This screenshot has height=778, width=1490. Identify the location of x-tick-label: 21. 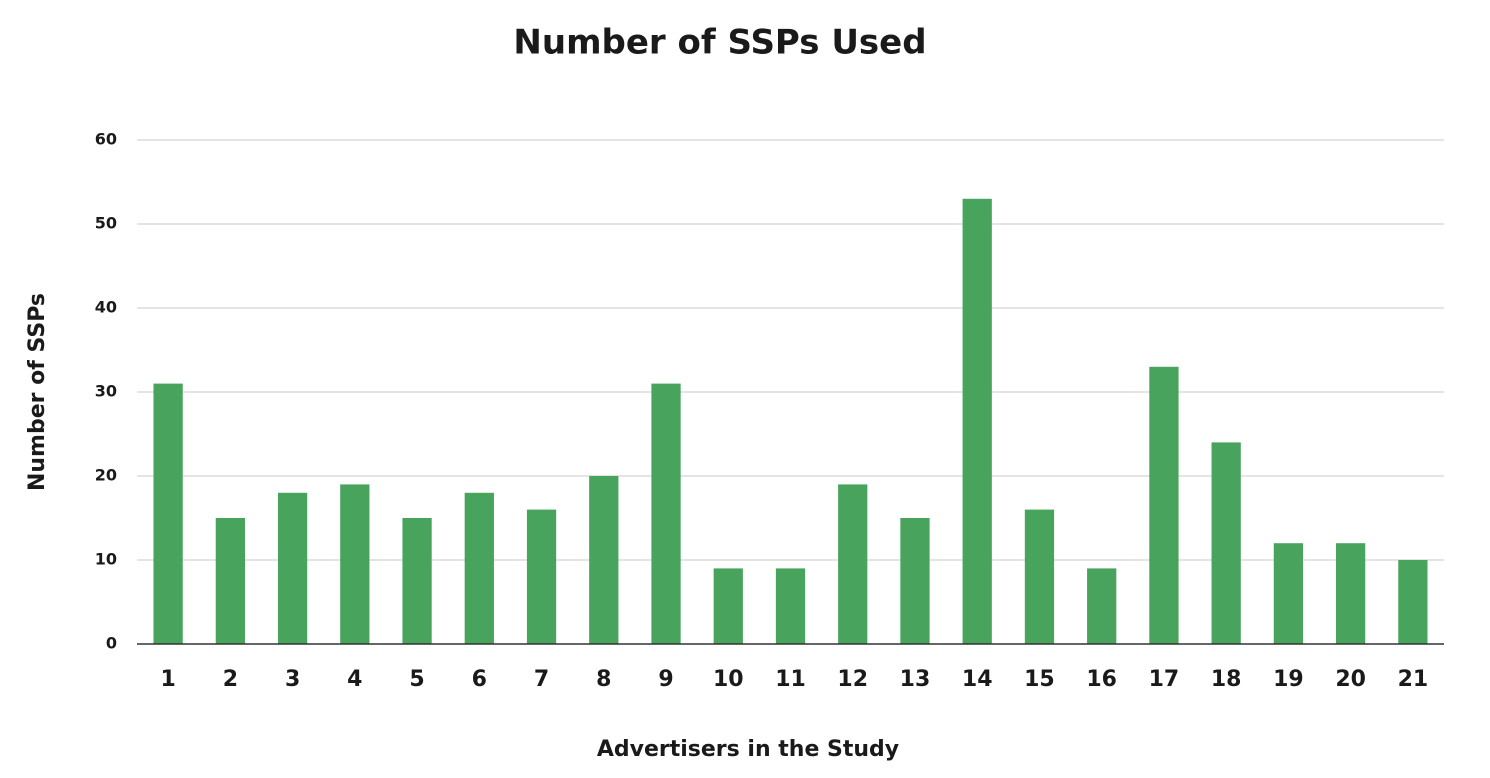
(1413, 679).